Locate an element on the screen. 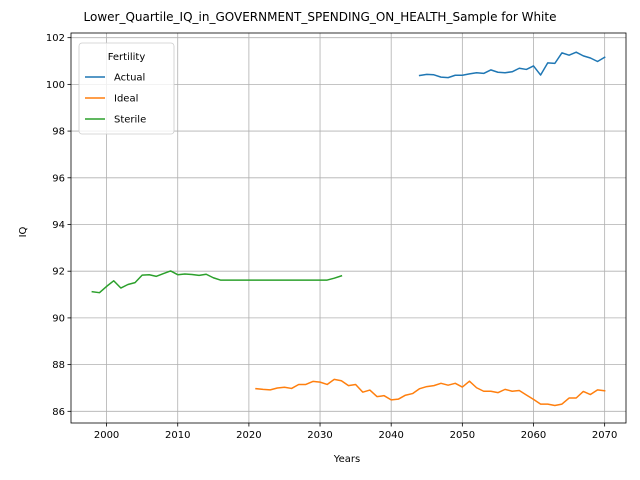 This screenshot has width=640, height=480. y-tick-label: 98 is located at coordinates (58, 132).